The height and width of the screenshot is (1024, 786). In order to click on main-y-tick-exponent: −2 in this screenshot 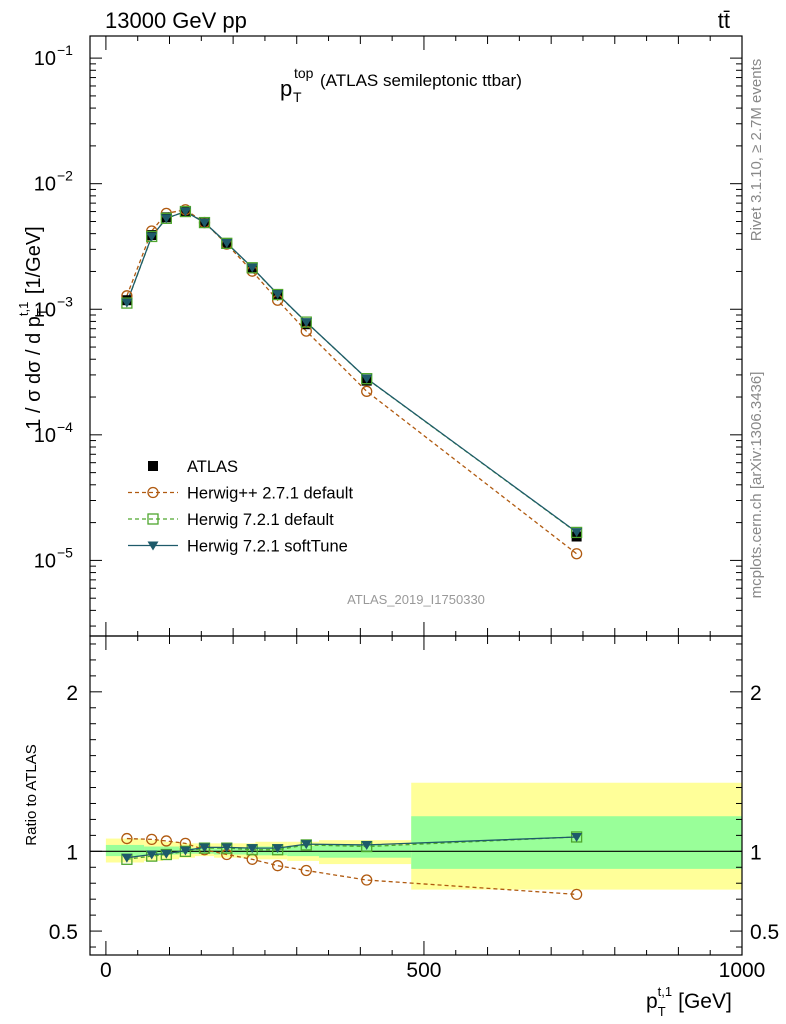, I will do `click(65, 176)`.